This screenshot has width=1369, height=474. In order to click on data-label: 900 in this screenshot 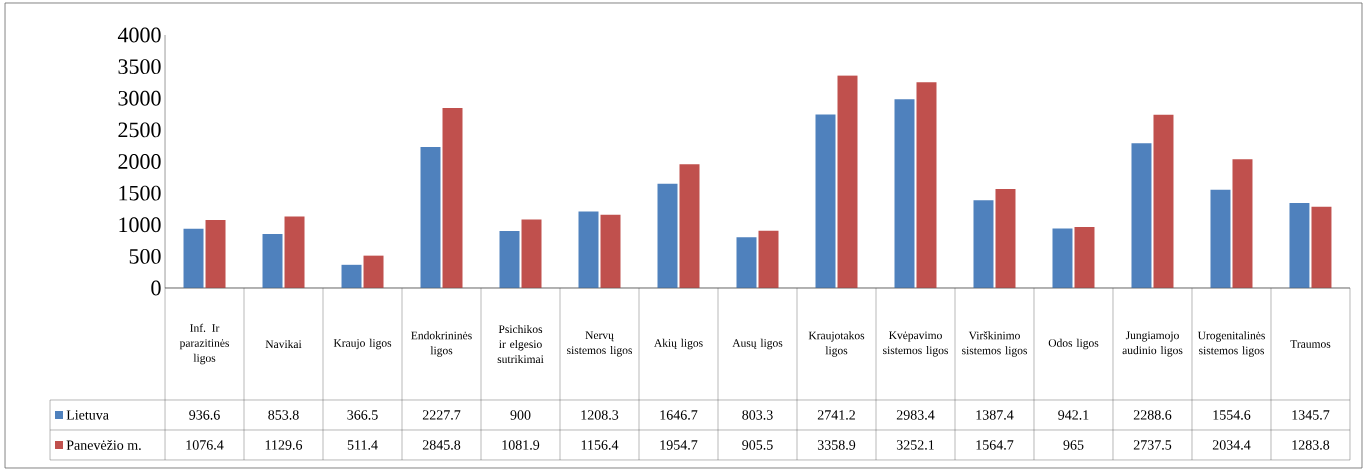, I will do `click(520, 415)`.